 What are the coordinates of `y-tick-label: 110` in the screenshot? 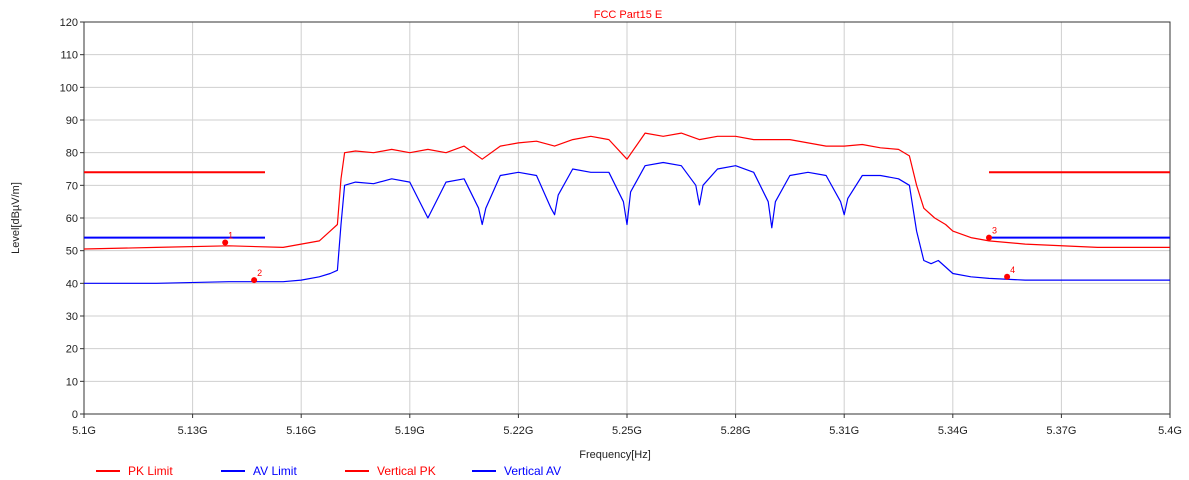 It's located at (69, 56).